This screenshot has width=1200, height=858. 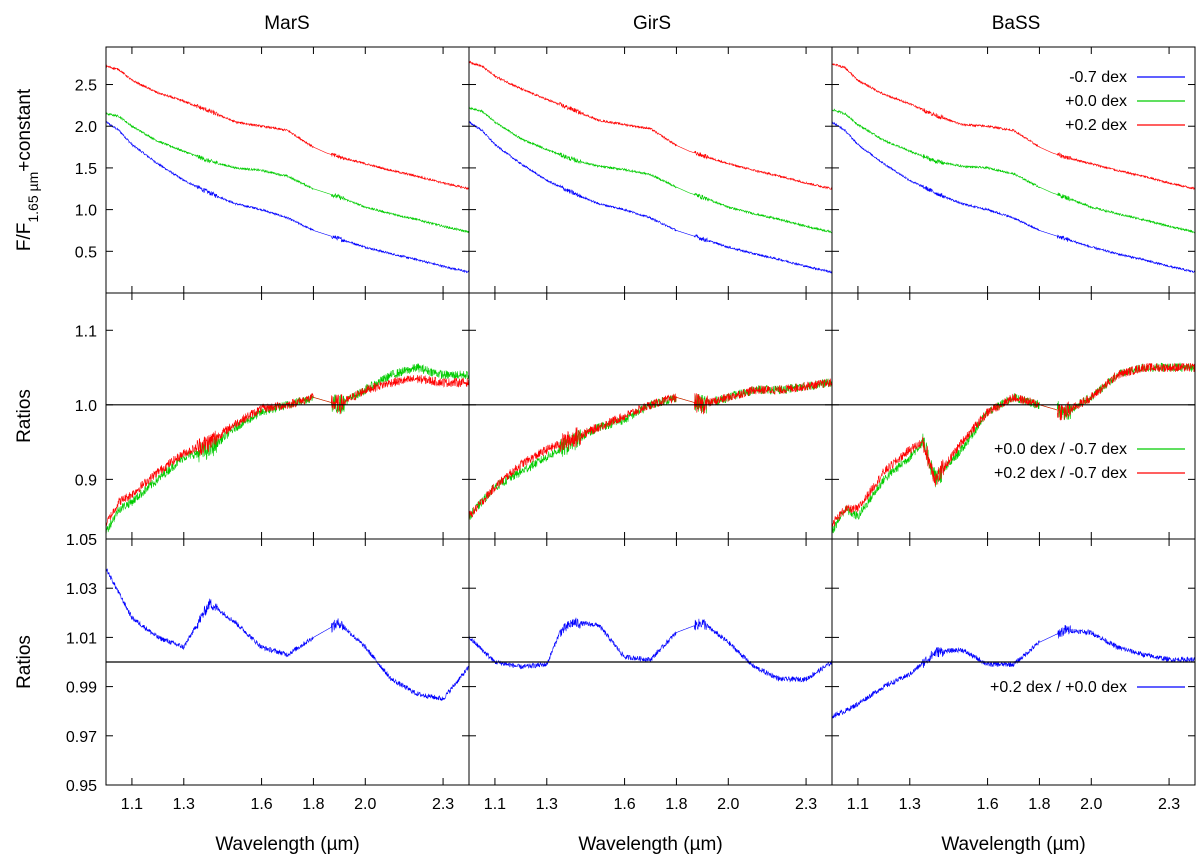 I want to click on panel-ratios-00-mars, so click(x=287, y=662).